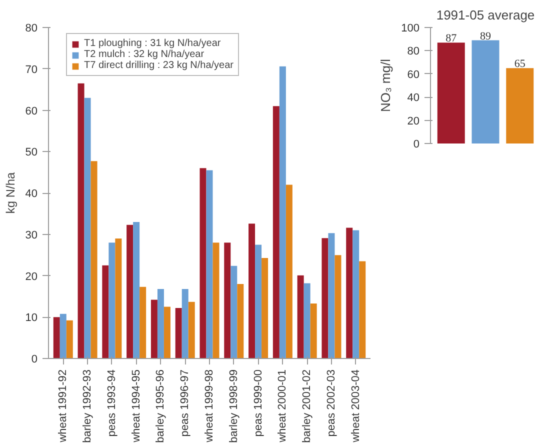 The image size is (547, 448). What do you see at coordinates (88, 406) in the screenshot?
I see `x-tick-label: barley 1992-93` at bounding box center [88, 406].